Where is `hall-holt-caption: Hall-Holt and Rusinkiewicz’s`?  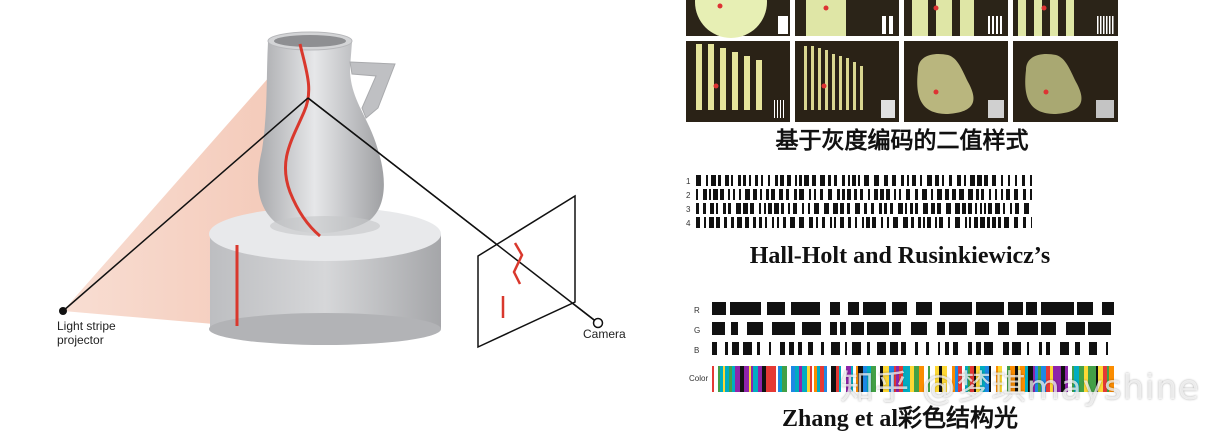
hall-holt-caption: Hall-Holt and Rusinkiewicz’s is located at coordinates (900, 256).